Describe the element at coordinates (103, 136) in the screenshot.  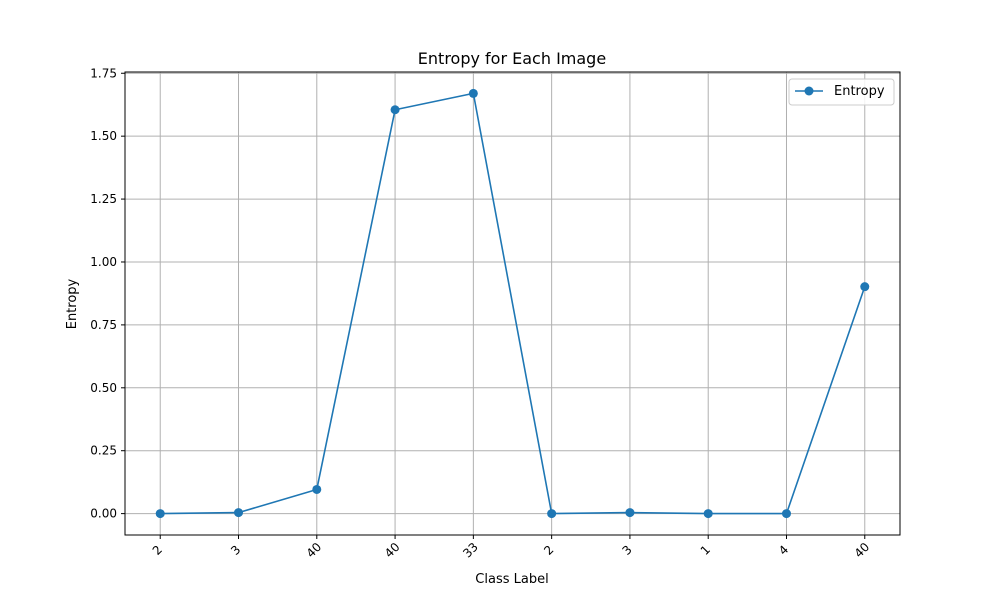
I see `y-tick-label: 1.50` at that location.